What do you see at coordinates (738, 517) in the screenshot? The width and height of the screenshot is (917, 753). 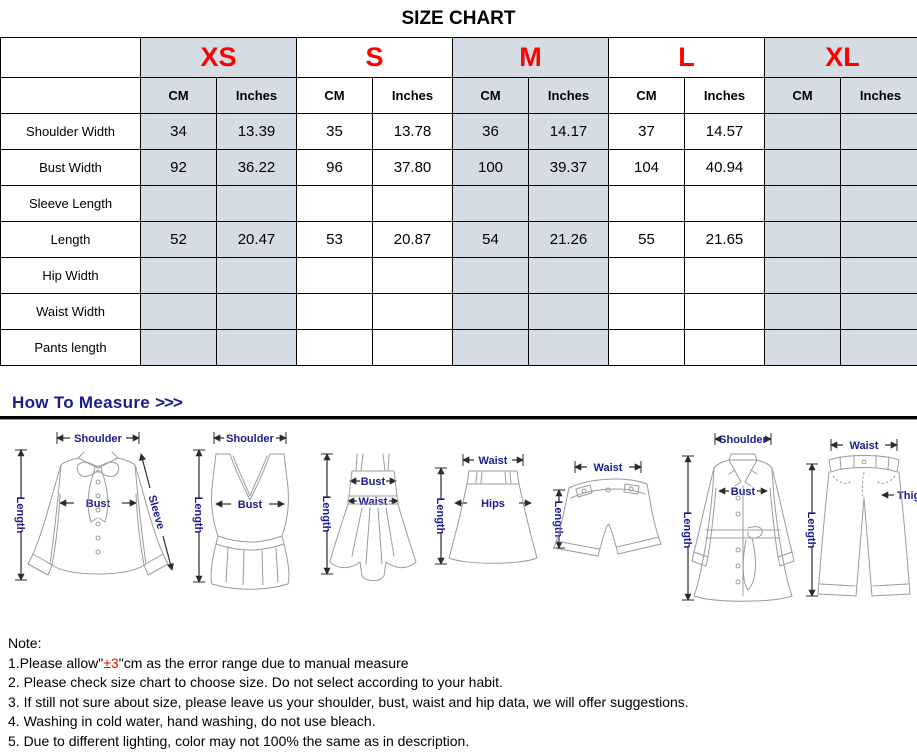 I see `coat-diagram: Shoulder Length Bust` at bounding box center [738, 517].